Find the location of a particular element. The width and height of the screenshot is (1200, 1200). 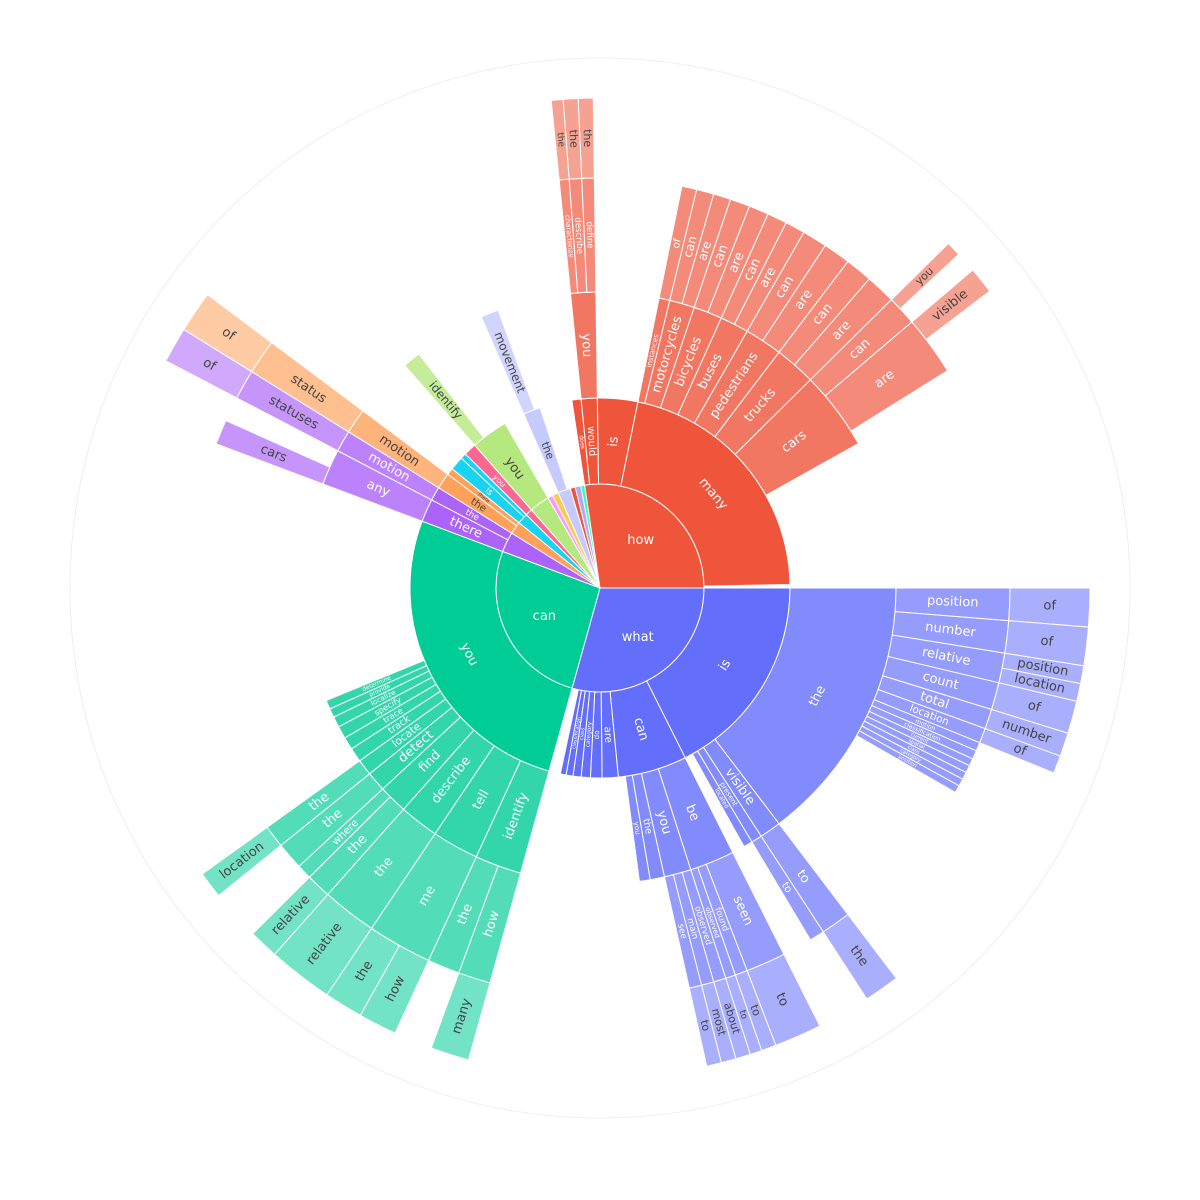

segment-what0-can1-you3 is located at coordinates (637, 828).